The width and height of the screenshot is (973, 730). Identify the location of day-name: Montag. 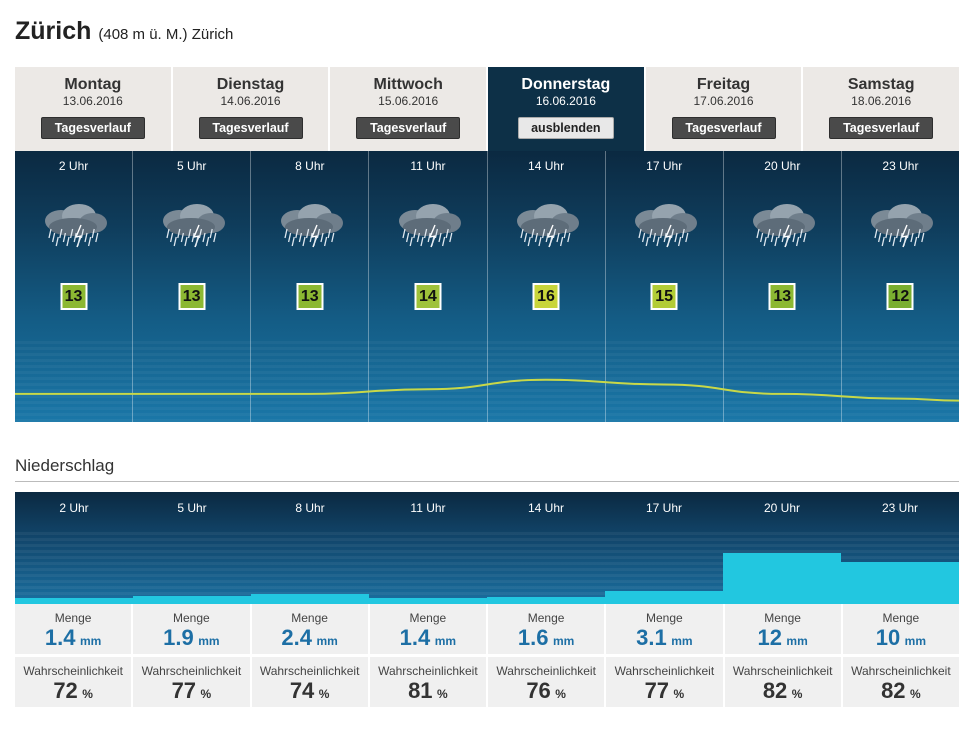
(93, 84).